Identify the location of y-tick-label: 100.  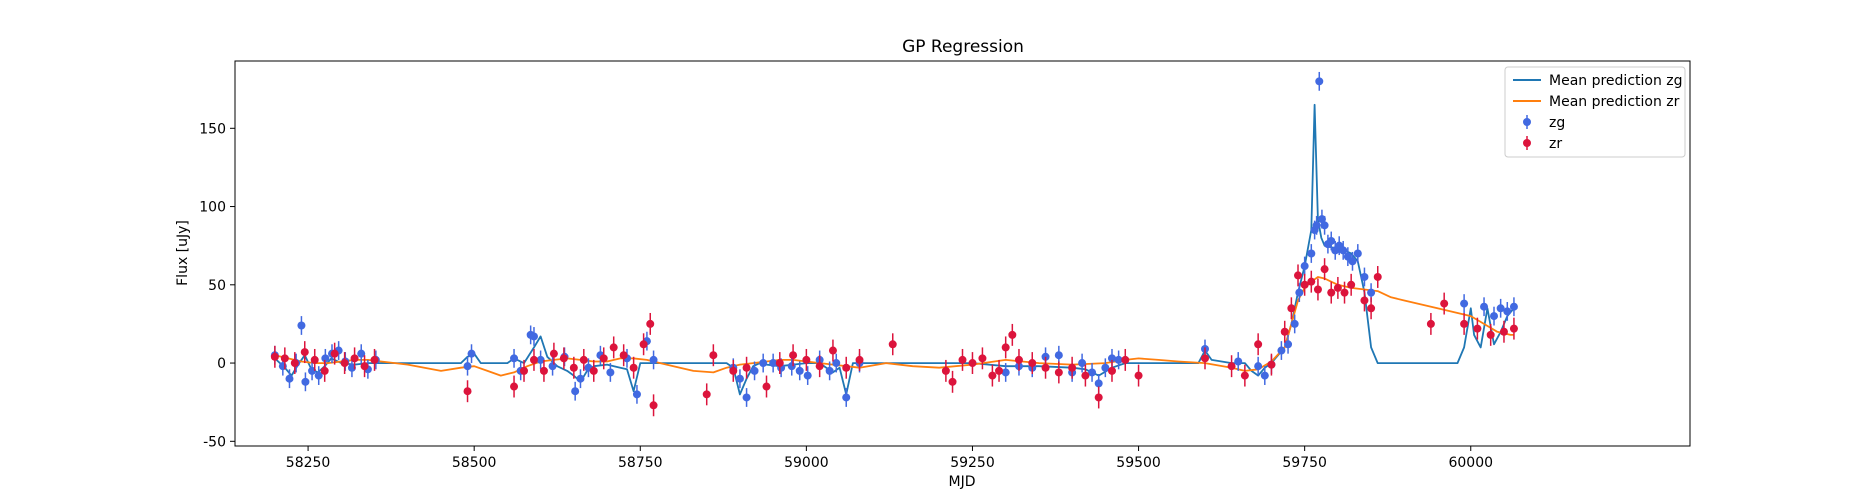
(212, 208).